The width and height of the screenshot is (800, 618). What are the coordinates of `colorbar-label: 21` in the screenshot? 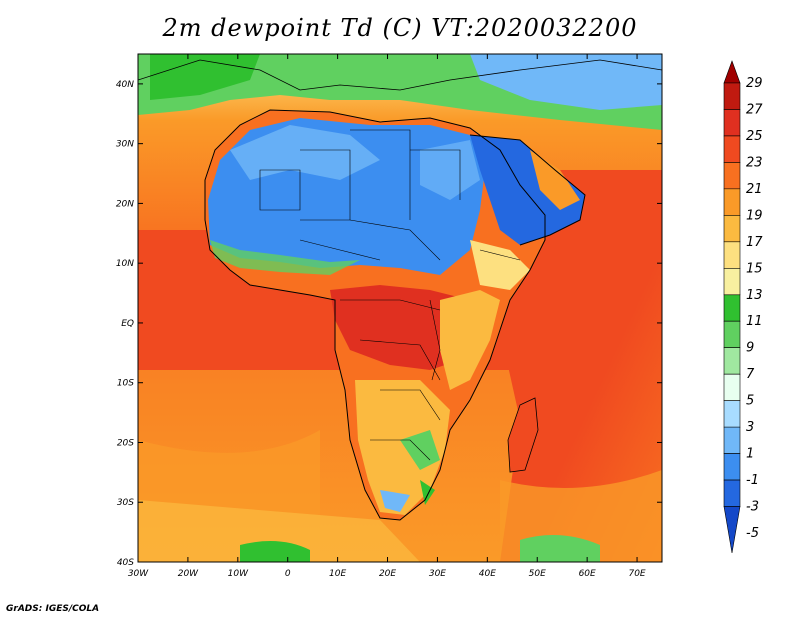 It's located at (754, 189).